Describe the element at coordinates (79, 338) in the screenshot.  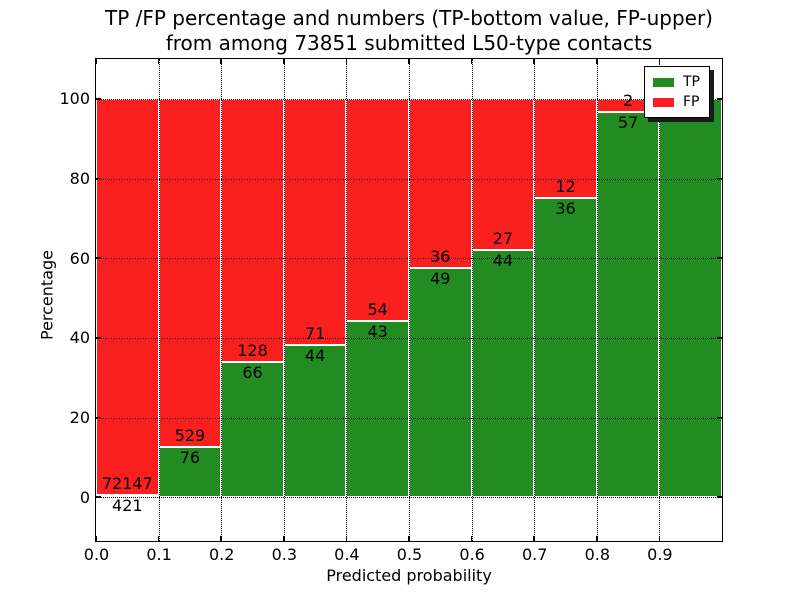
I see `y-tick-label: 40` at that location.